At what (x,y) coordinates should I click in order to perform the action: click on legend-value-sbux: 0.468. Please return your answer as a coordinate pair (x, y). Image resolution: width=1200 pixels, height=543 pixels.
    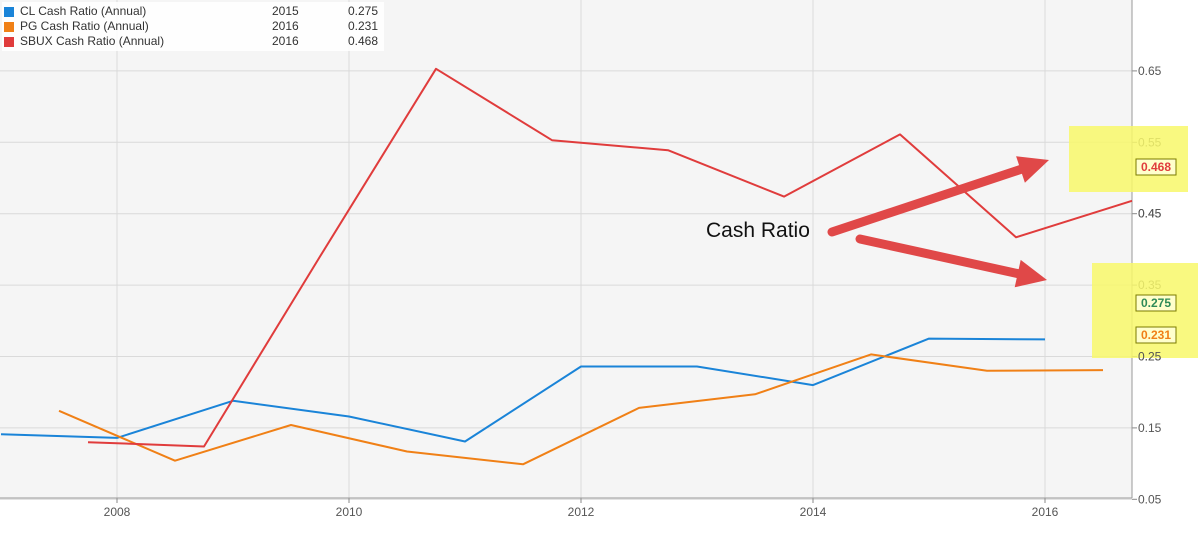
    Looking at the image, I should click on (363, 41).